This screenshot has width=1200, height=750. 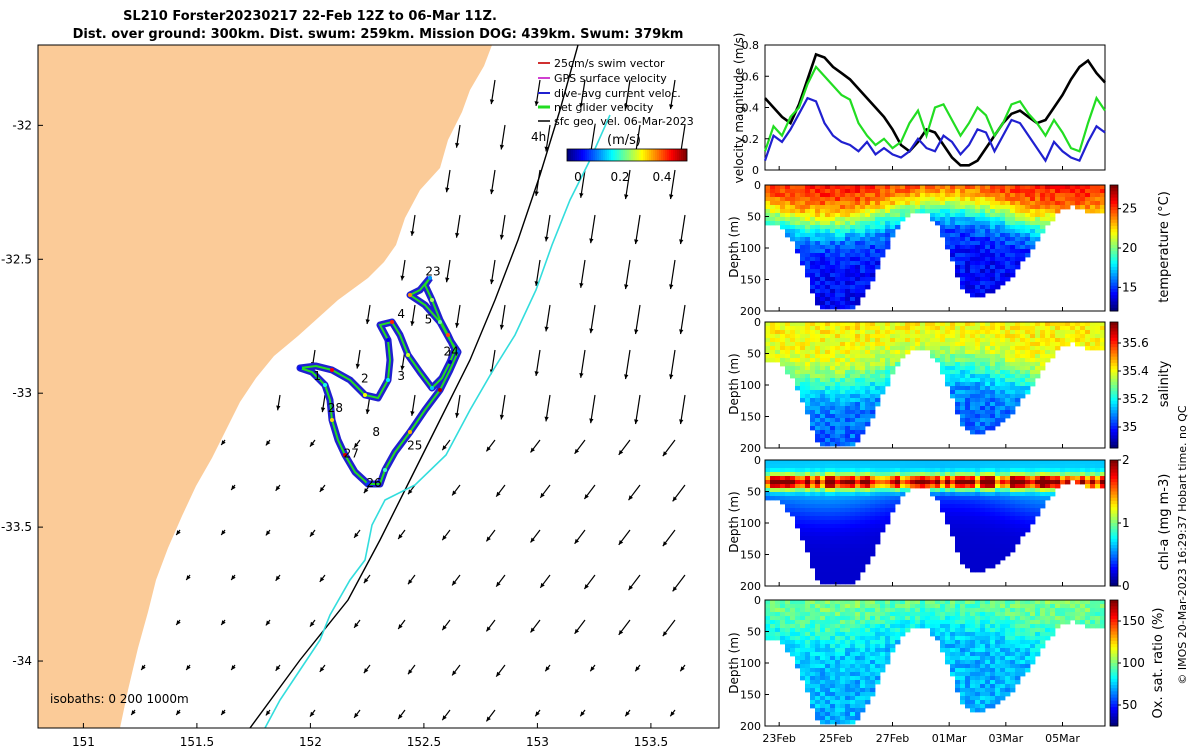 I want to click on oxygen-colorbar-label: Ox. sat. ratio (%), so click(x=1158, y=663).